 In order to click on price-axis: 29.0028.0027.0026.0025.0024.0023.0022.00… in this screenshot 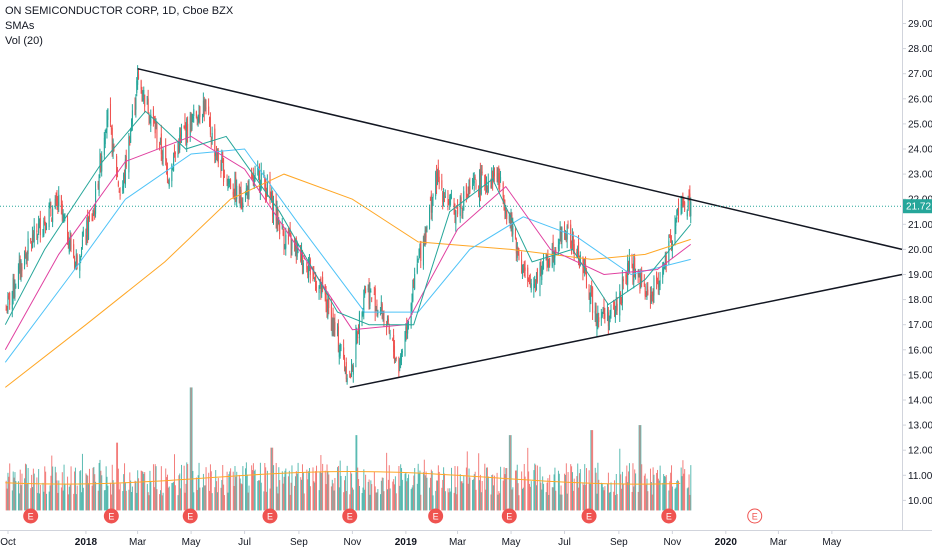, I will do `click(917, 263)`.